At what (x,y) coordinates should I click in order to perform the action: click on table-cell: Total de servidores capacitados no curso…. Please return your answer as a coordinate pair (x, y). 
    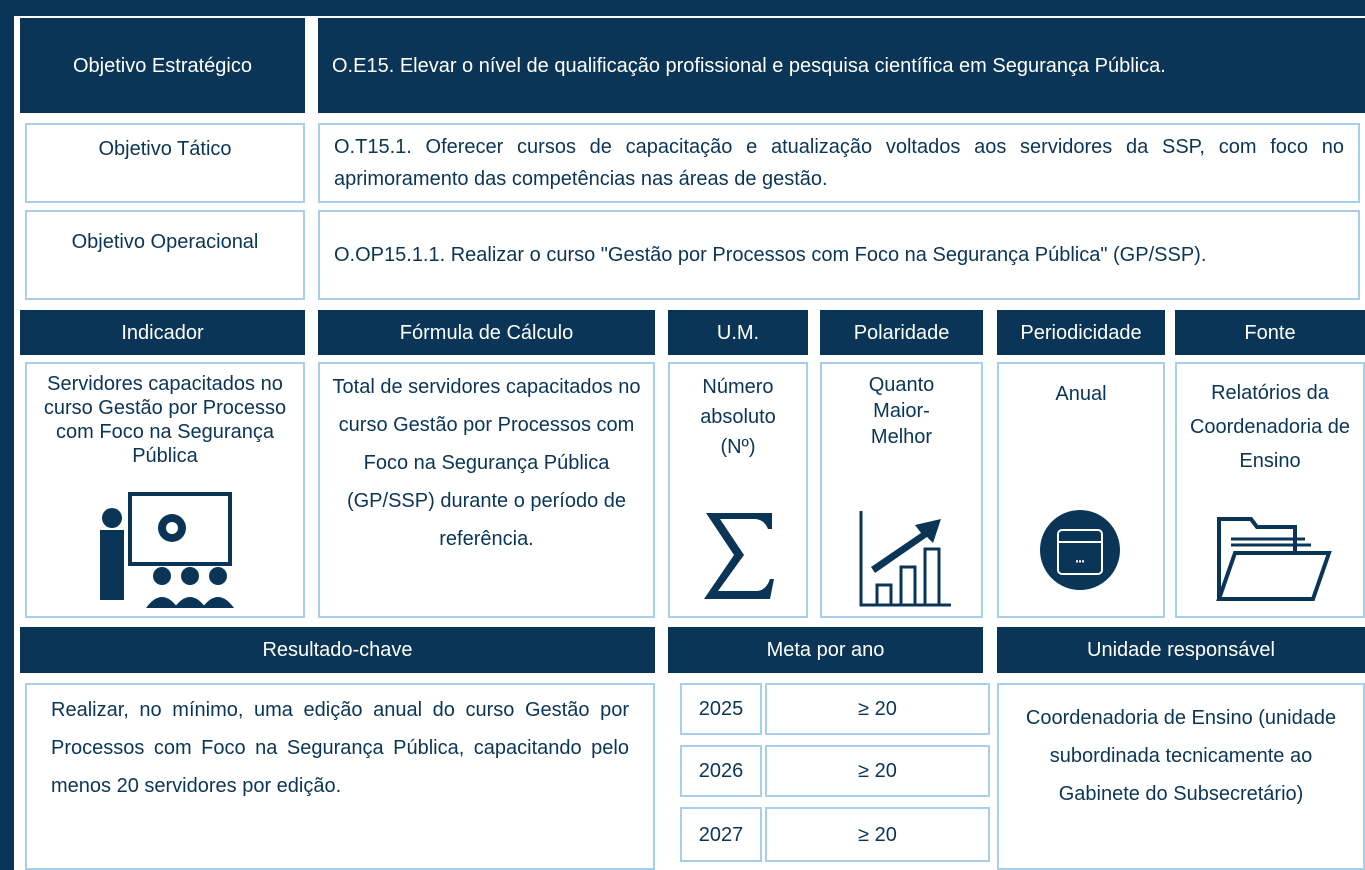
    Looking at the image, I should click on (486, 490).